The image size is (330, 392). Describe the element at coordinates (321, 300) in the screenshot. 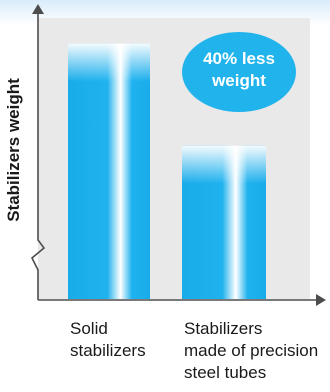

I see `x-axis-arrow` at that location.